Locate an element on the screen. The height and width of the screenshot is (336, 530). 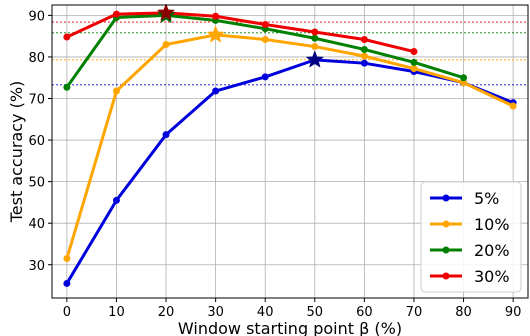
legend-label: 5% is located at coordinates (486, 198).